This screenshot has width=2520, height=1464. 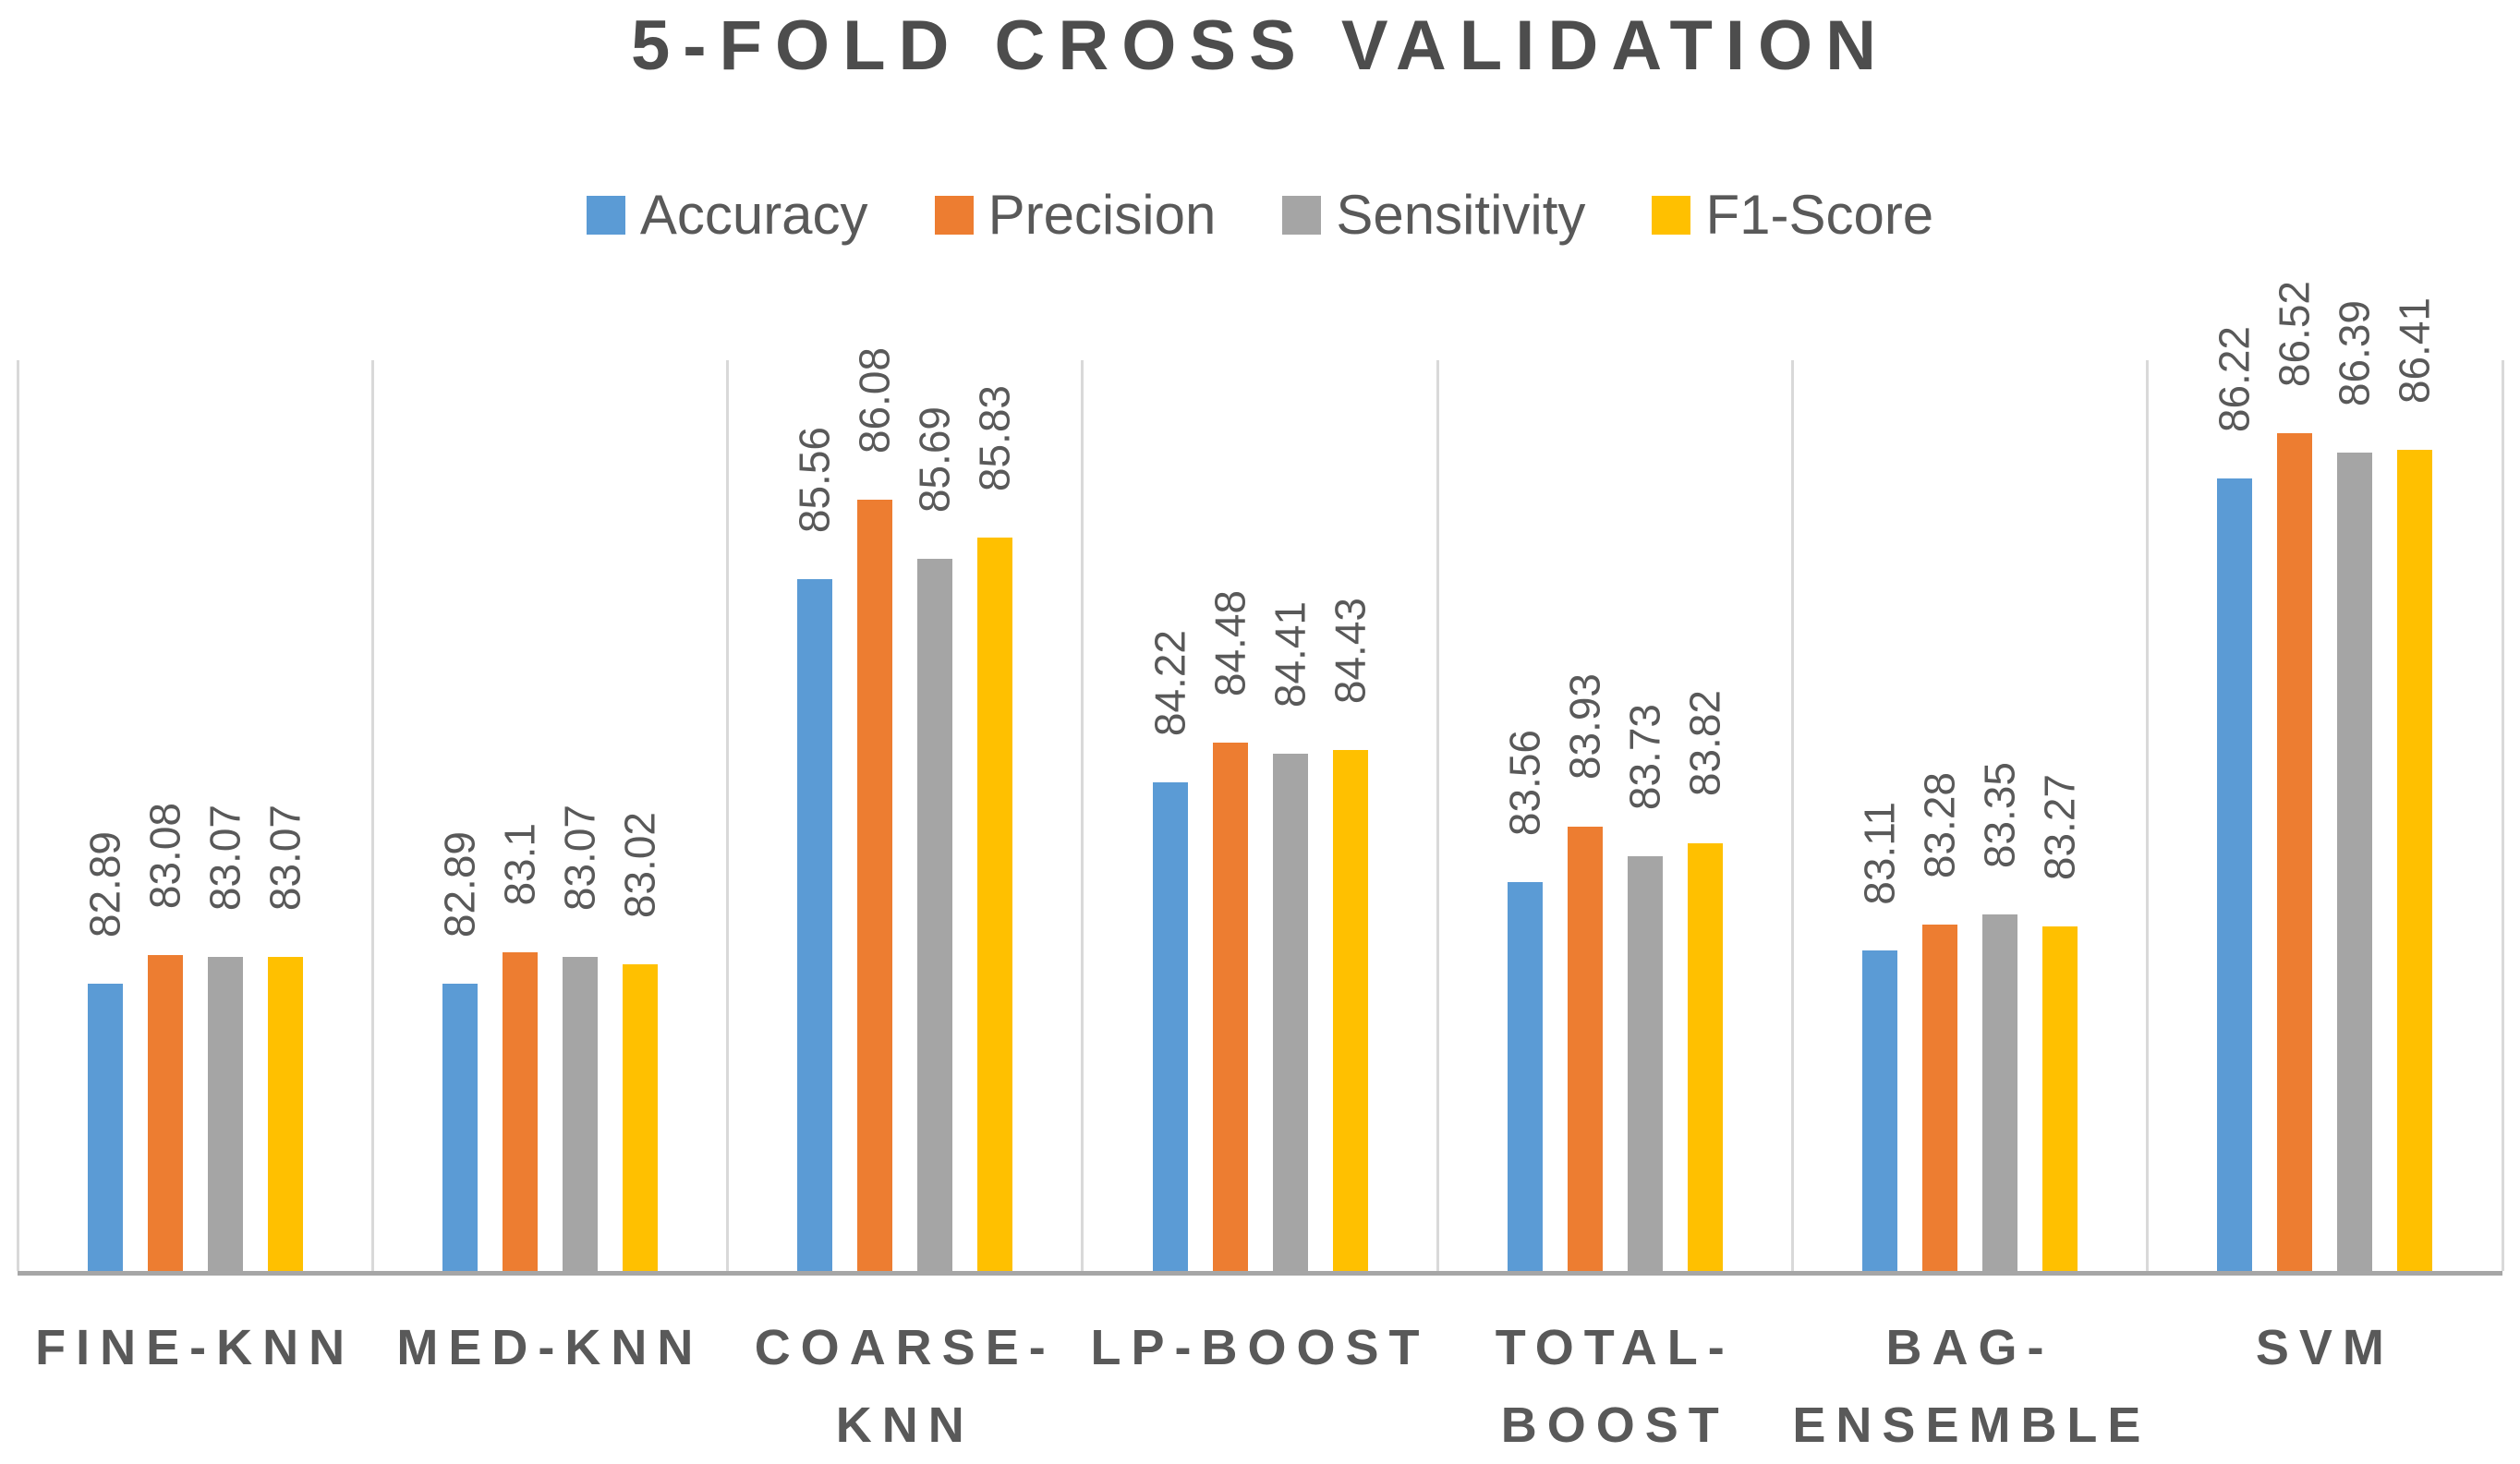 What do you see at coordinates (905, 1386) in the screenshot?
I see `category-label-coarse-knn: COARSE- KNN` at bounding box center [905, 1386].